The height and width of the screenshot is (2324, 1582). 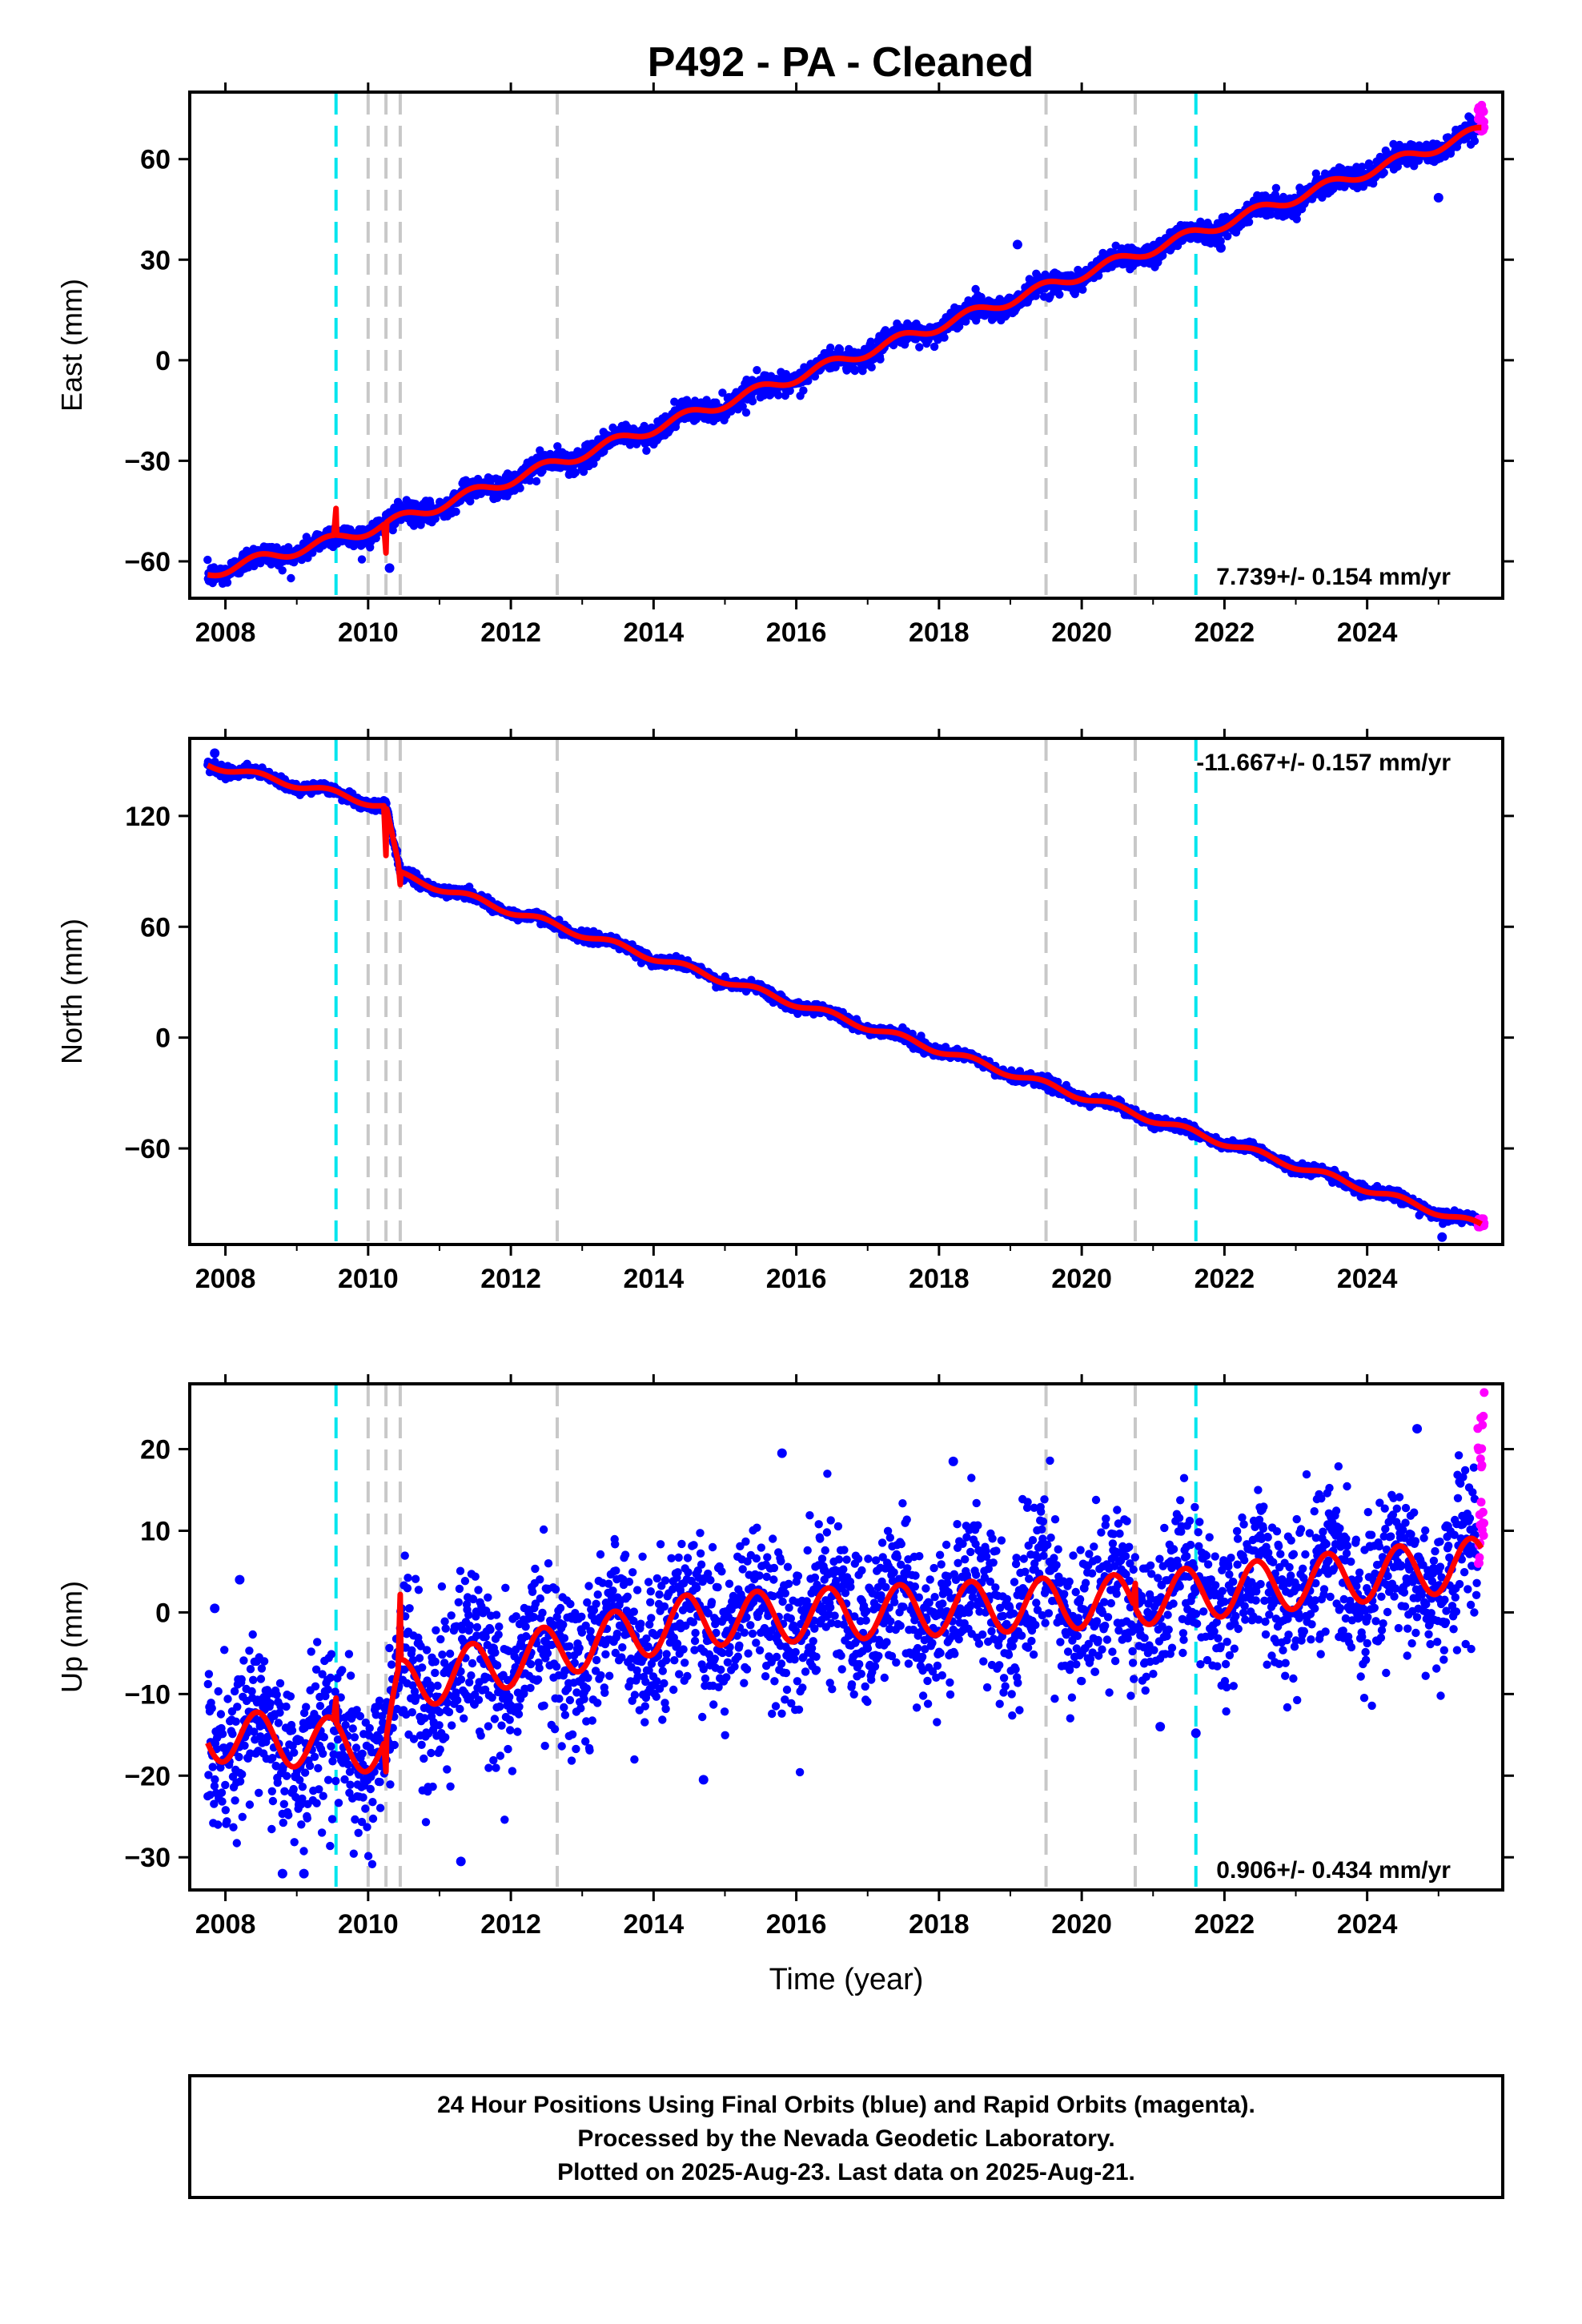 What do you see at coordinates (841, 62) in the screenshot?
I see `chart-title: P492 - PA - Cleaned` at bounding box center [841, 62].